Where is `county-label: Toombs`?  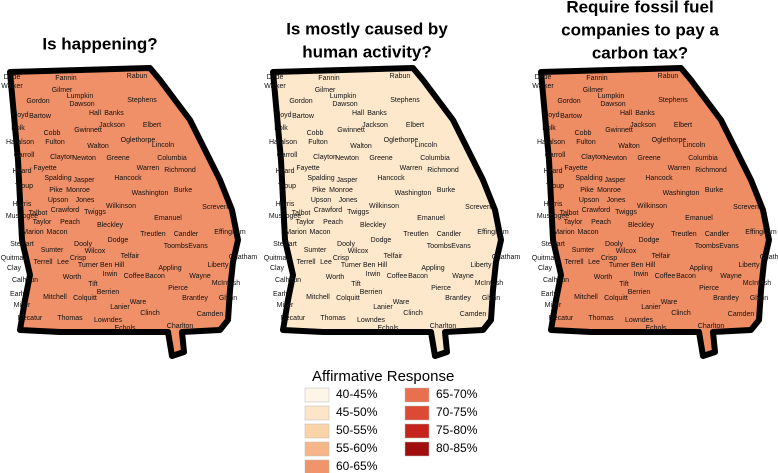
county-label: Toombs is located at coordinates (176, 246).